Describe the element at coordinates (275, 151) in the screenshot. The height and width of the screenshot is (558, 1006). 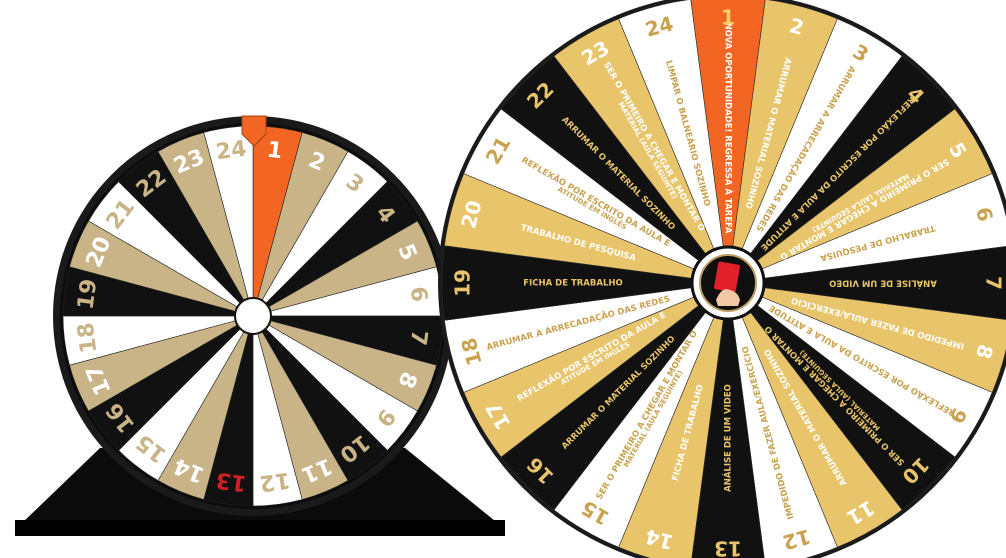
I see `small-wheel-number: 1` at that location.